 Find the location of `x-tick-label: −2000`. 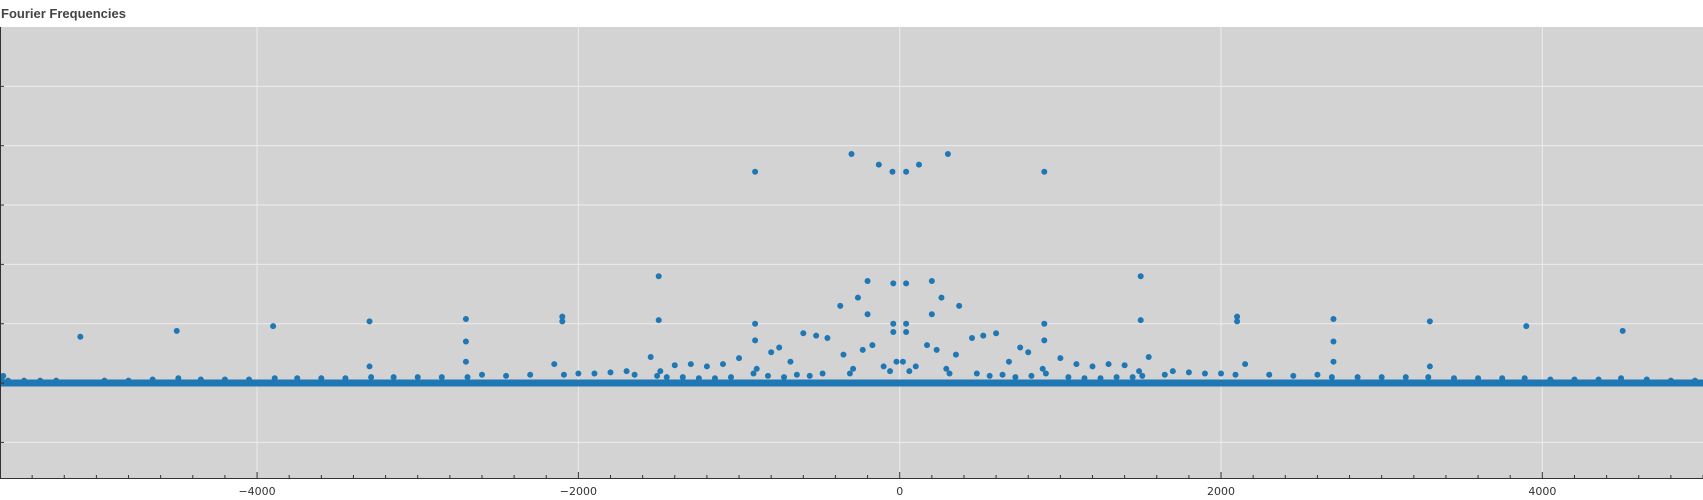

x-tick-label: −2000 is located at coordinates (578, 491).